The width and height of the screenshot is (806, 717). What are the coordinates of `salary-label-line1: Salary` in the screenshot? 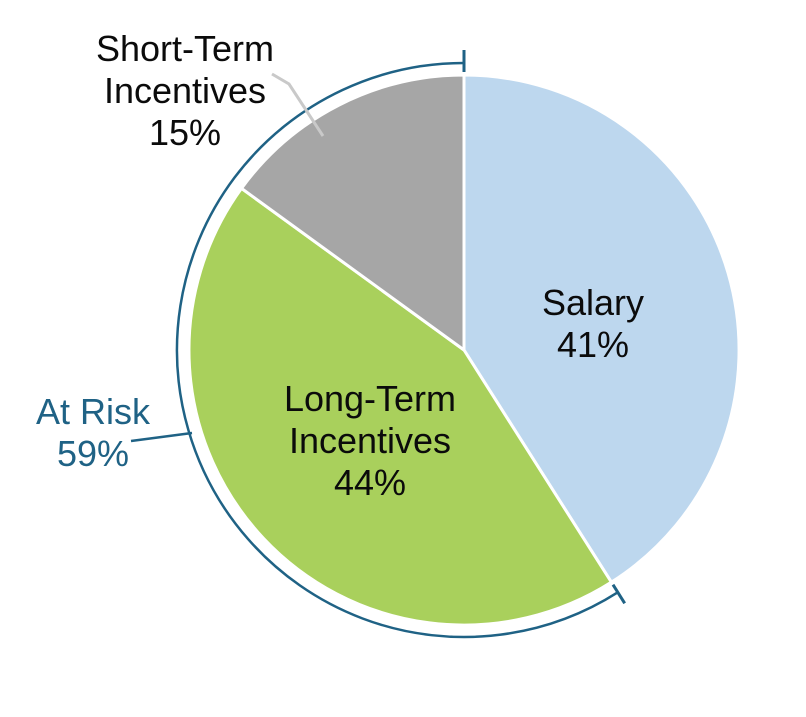 It's located at (593, 302).